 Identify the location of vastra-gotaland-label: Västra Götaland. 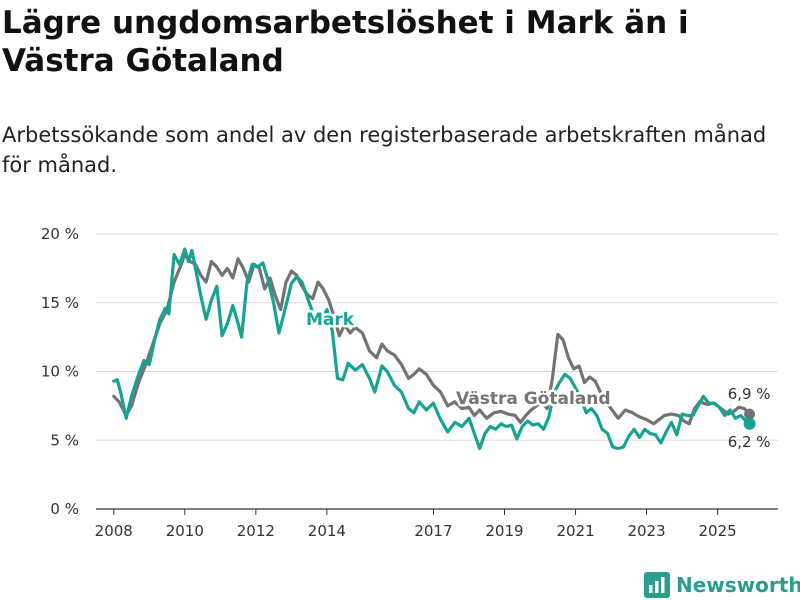
(533, 399).